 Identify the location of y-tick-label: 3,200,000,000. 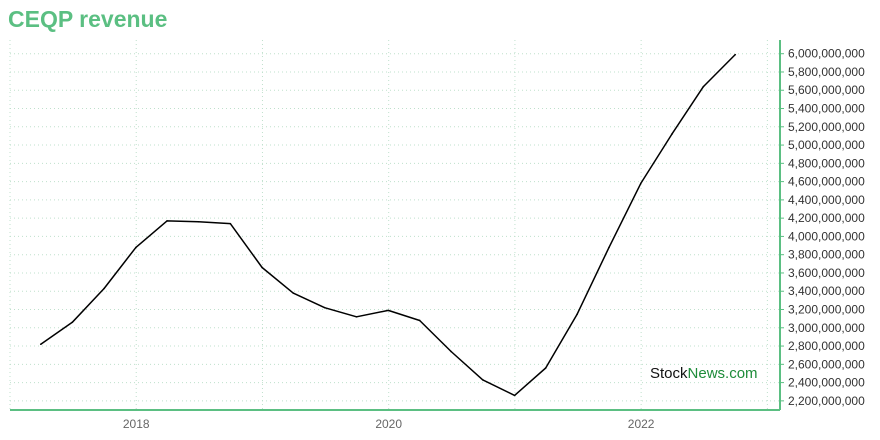
(826, 310).